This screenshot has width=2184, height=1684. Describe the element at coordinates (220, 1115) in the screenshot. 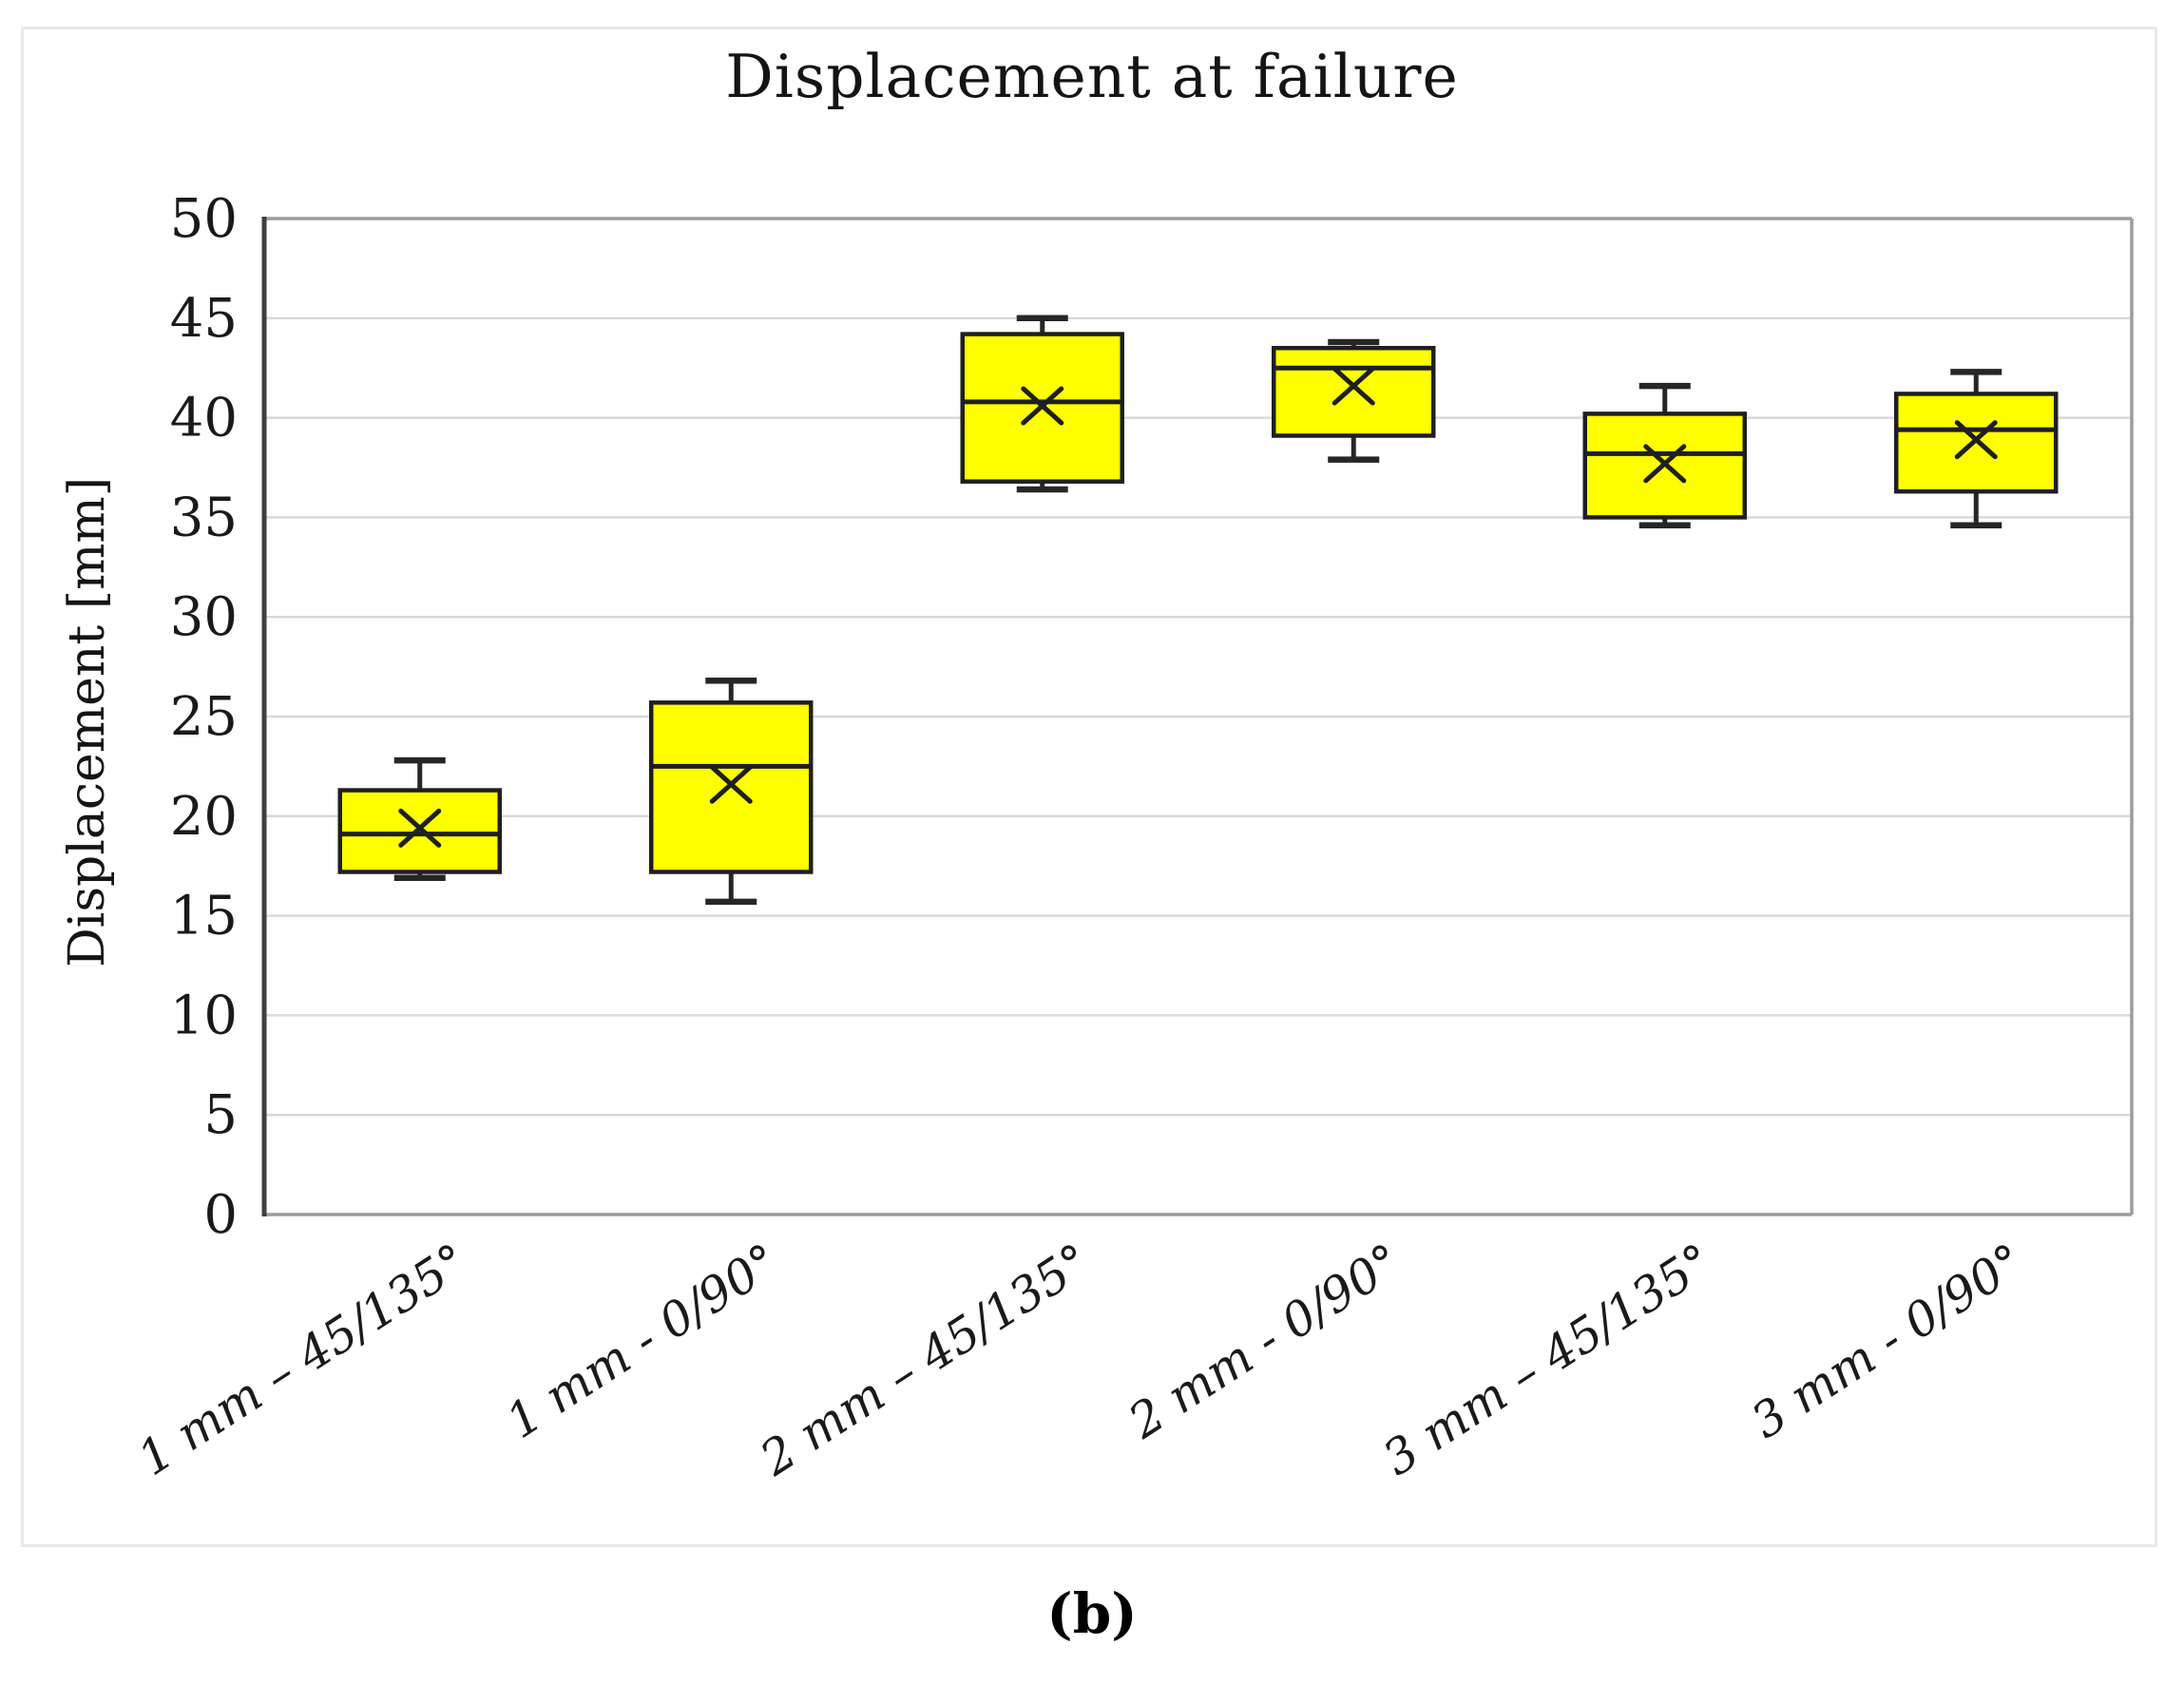

I see `y-tick-label: 5` at that location.